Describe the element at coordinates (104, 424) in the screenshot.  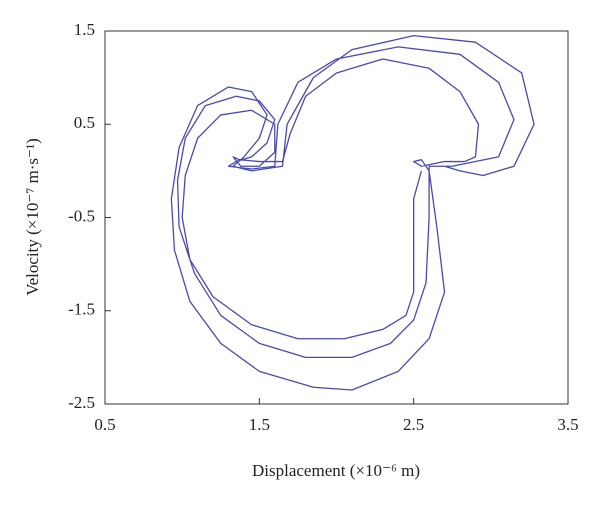
I see `x-tick-label: 0.5` at that location.